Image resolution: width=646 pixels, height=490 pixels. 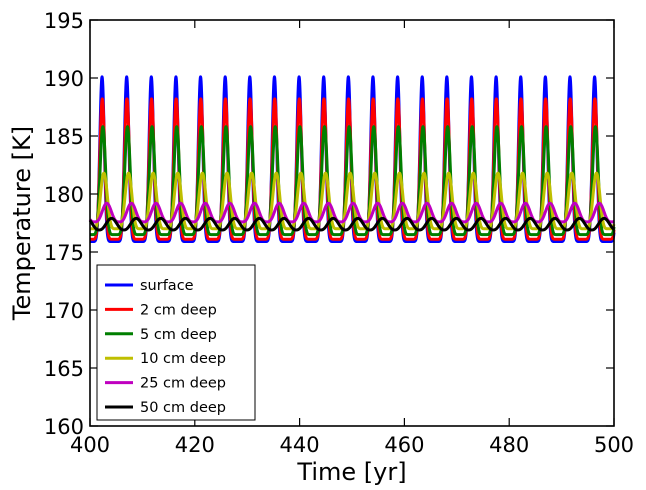 I want to click on x-tick-label: 400, so click(x=90, y=445).